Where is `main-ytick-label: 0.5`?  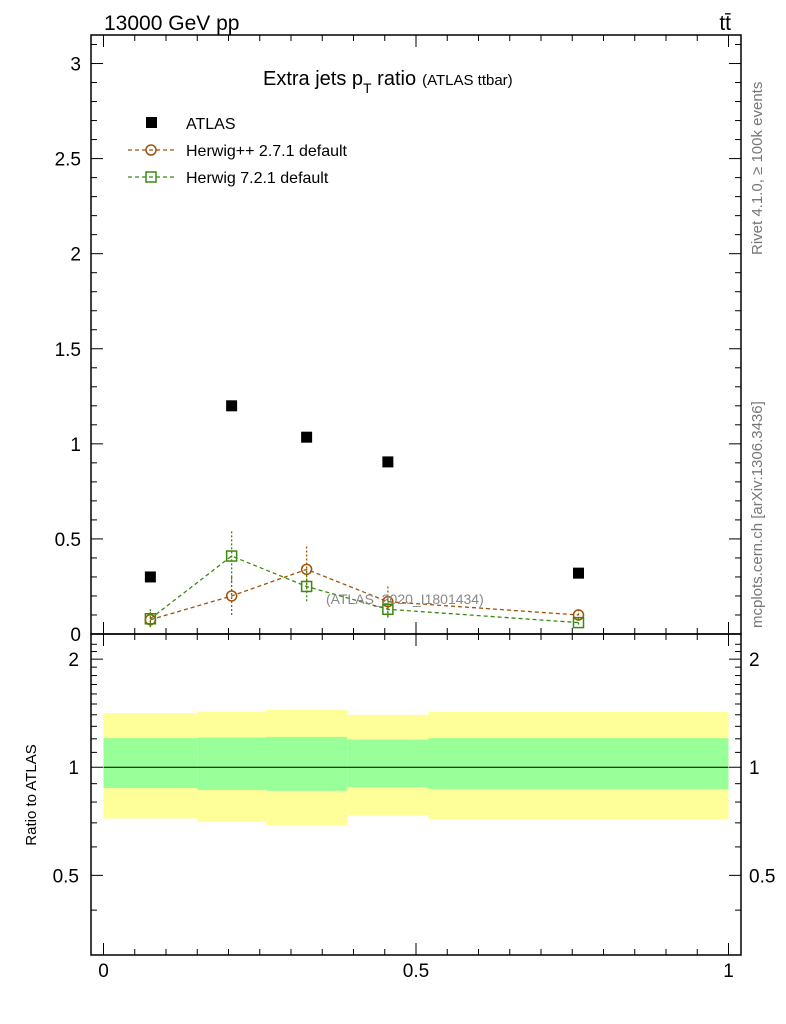
main-ytick-label: 0.5 is located at coordinates (68, 540).